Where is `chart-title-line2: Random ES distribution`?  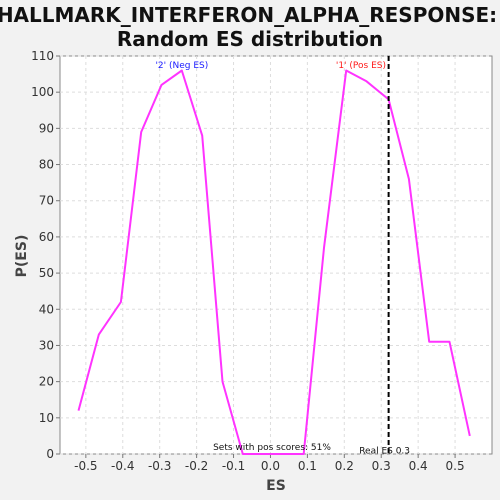 chart-title-line2: Random ES distribution is located at coordinates (250, 39).